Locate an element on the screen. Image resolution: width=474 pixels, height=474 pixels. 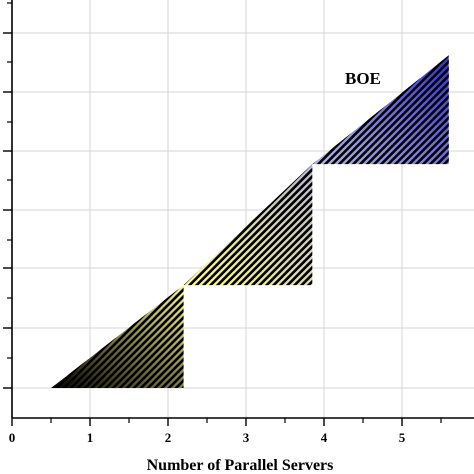
x-tick-label: 0 is located at coordinates (12, 437).